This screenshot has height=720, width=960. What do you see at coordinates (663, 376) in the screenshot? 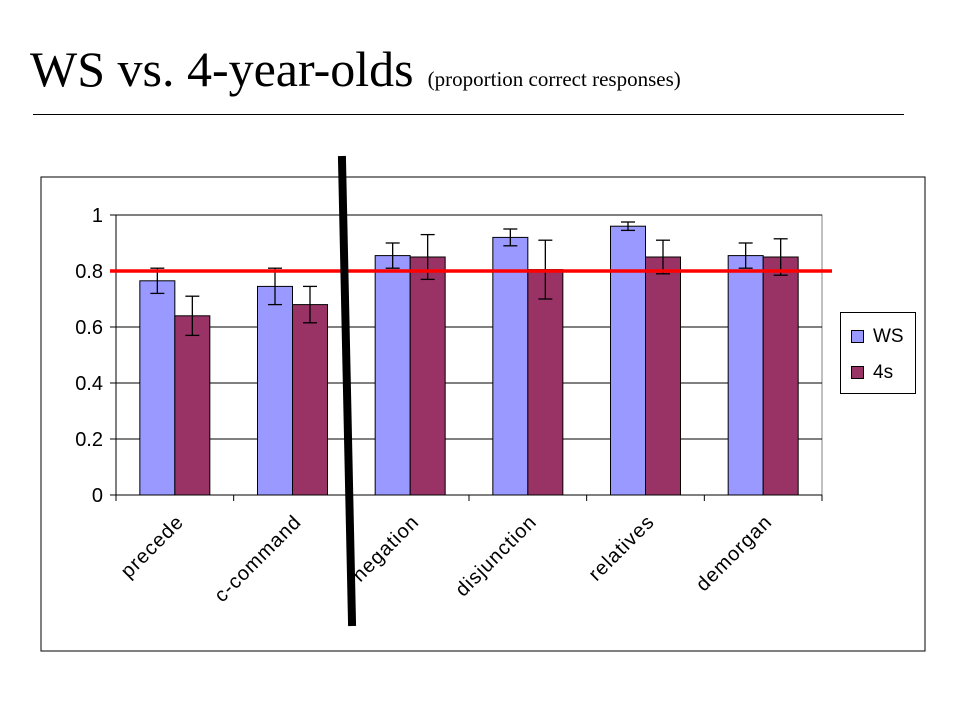
I see `bar-4s-relatives` at bounding box center [663, 376].